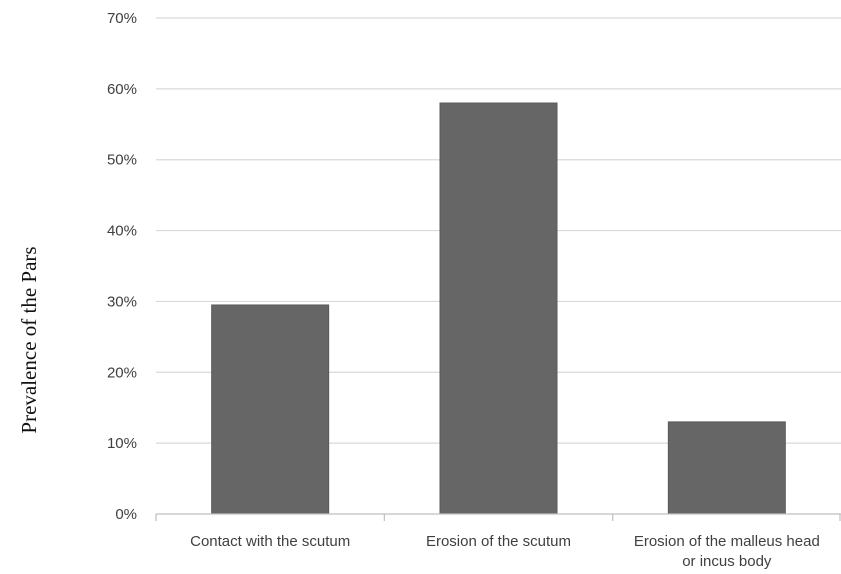  Describe the element at coordinates (126, 514) in the screenshot. I see `y-tick-label: 0%` at that location.